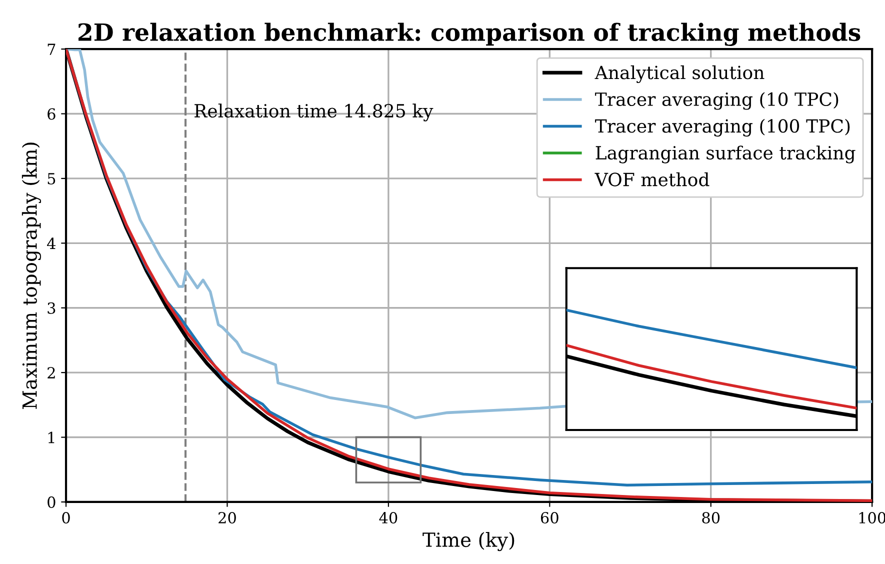 Image resolution: width=885 pixels, height=564 pixels. Describe the element at coordinates (716, 101) in the screenshot. I see `legend-label: Tracer averaging (10 TPC)` at that location.